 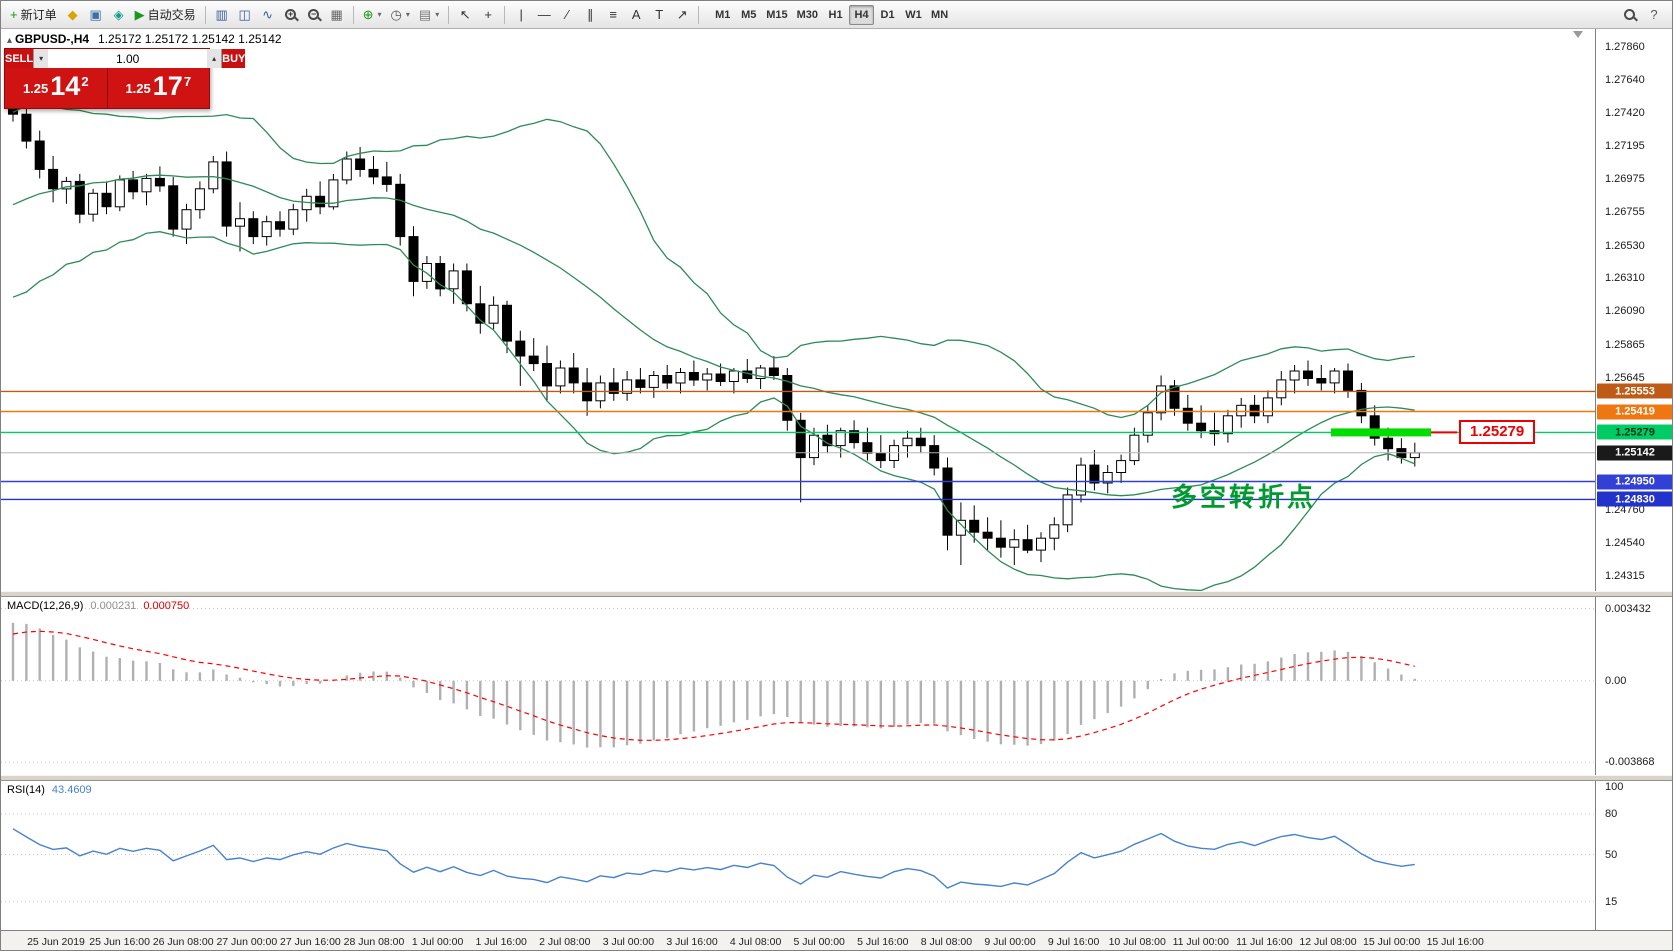 What do you see at coordinates (807, 14) in the screenshot?
I see `timeframe-button-m30: M30` at bounding box center [807, 14].